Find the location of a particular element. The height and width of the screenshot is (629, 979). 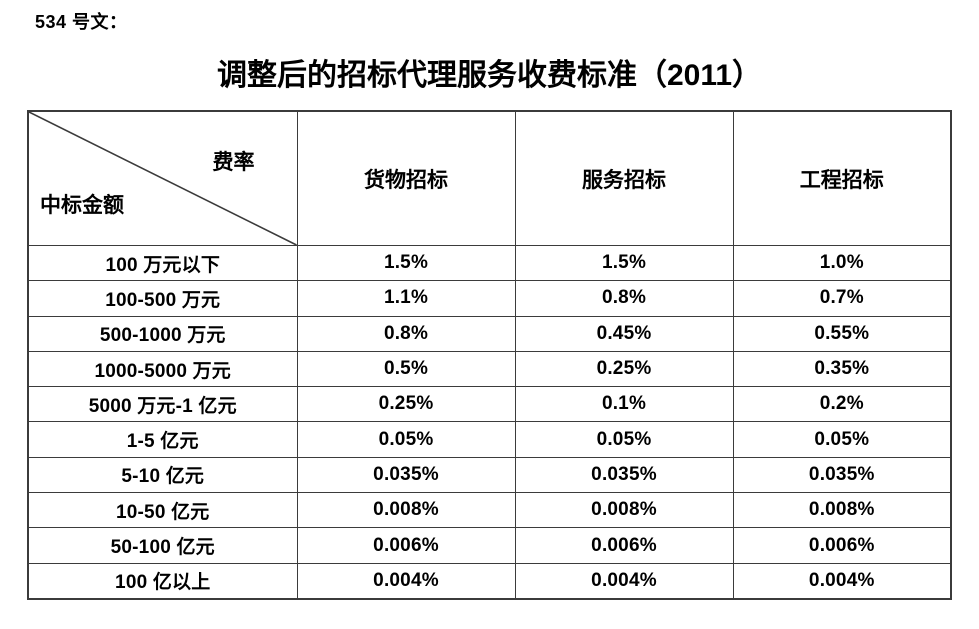

table-row: 100 万元以下 1.5% 1.5% 1.0% is located at coordinates (489, 263).